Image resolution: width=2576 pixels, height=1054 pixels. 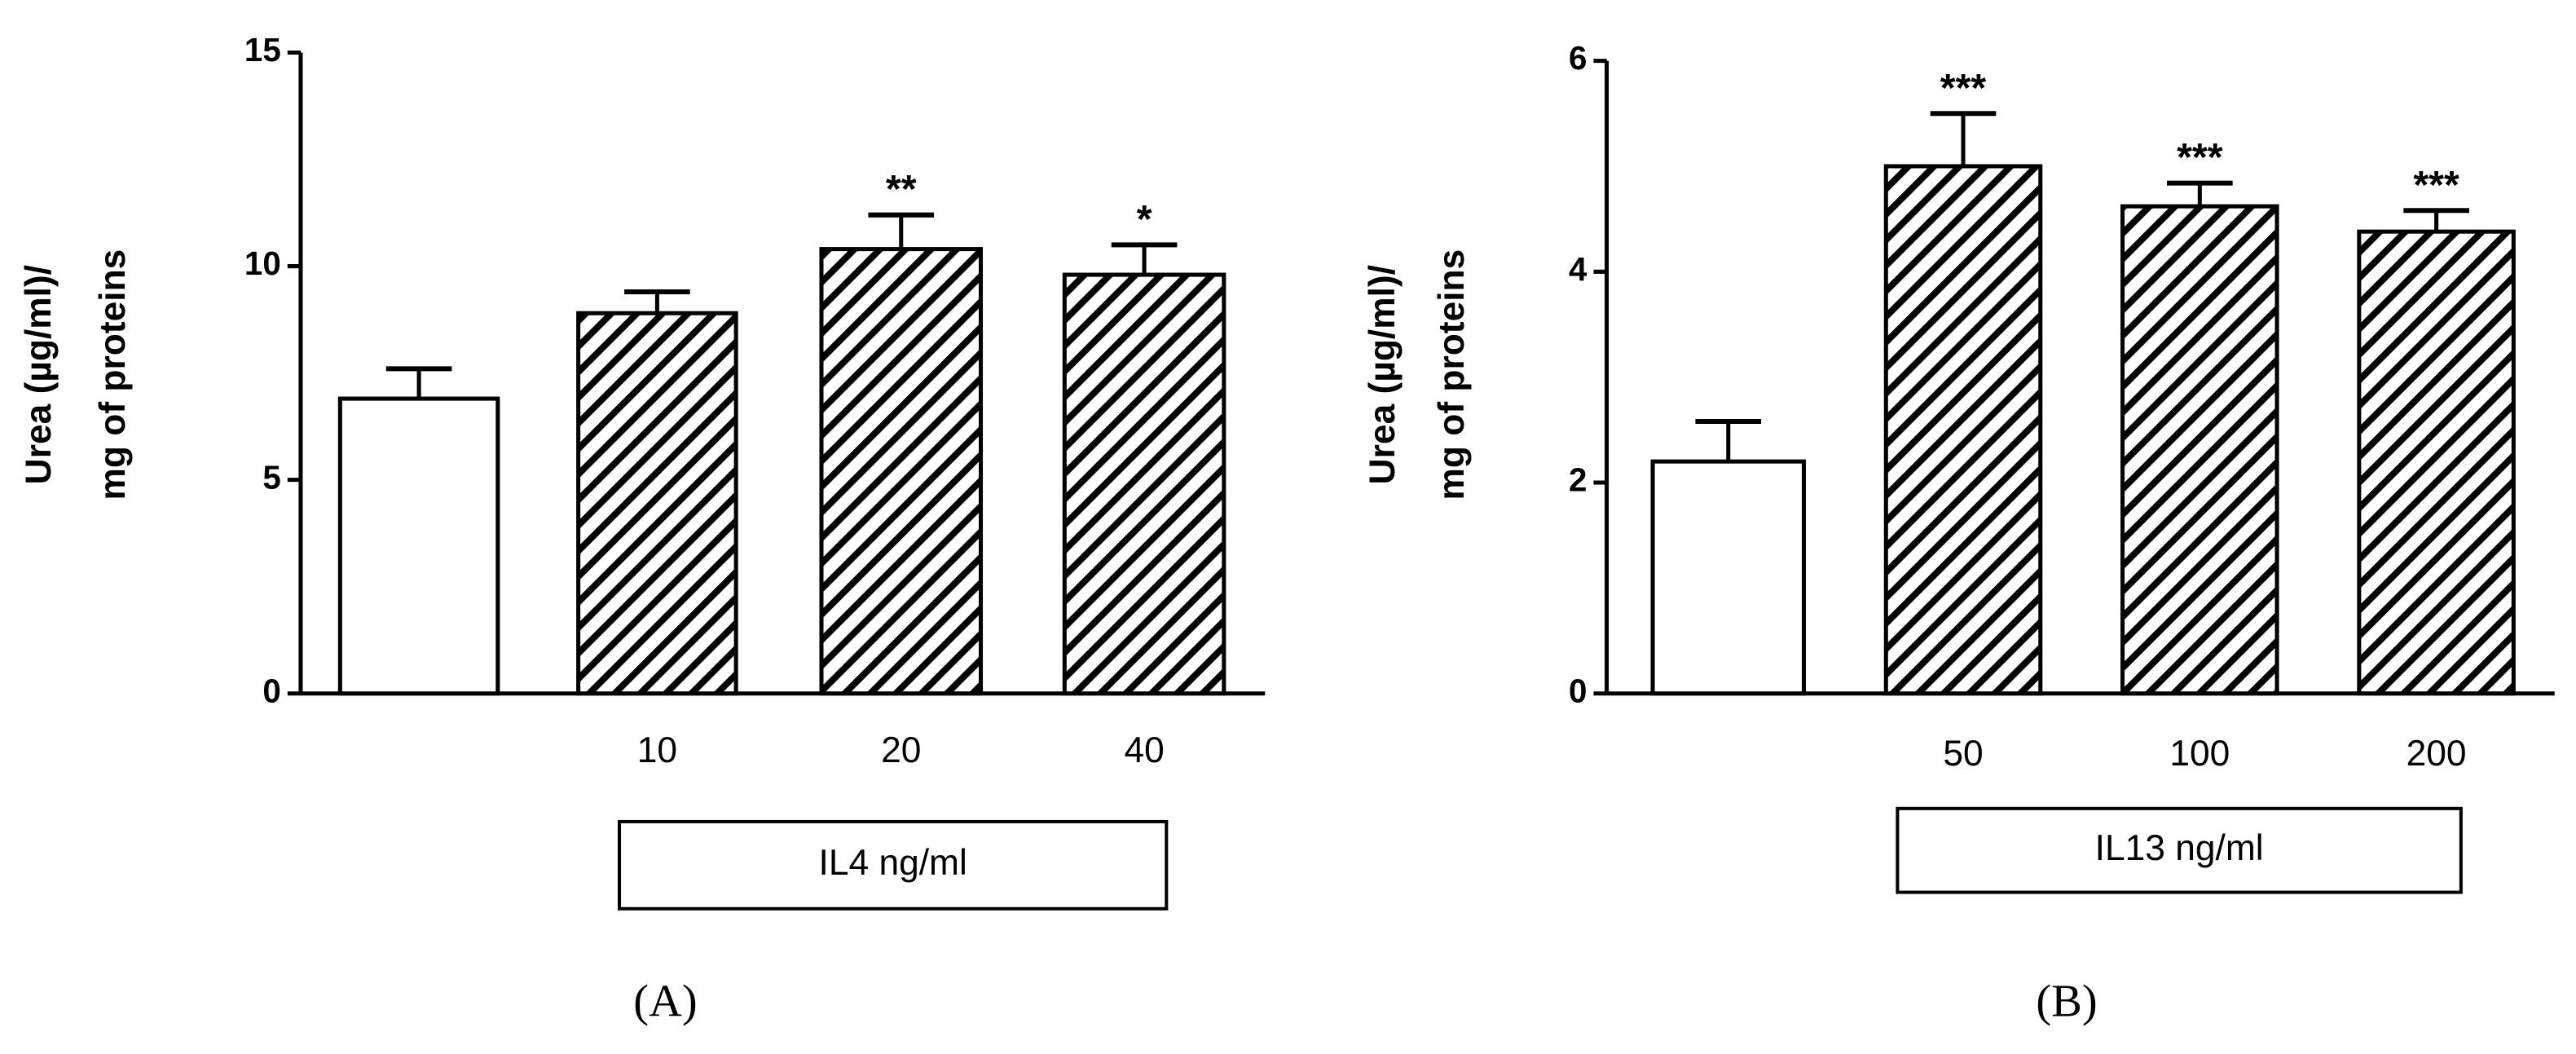 I want to click on x-axis-label: IL4 ng/ml, so click(x=893, y=863).